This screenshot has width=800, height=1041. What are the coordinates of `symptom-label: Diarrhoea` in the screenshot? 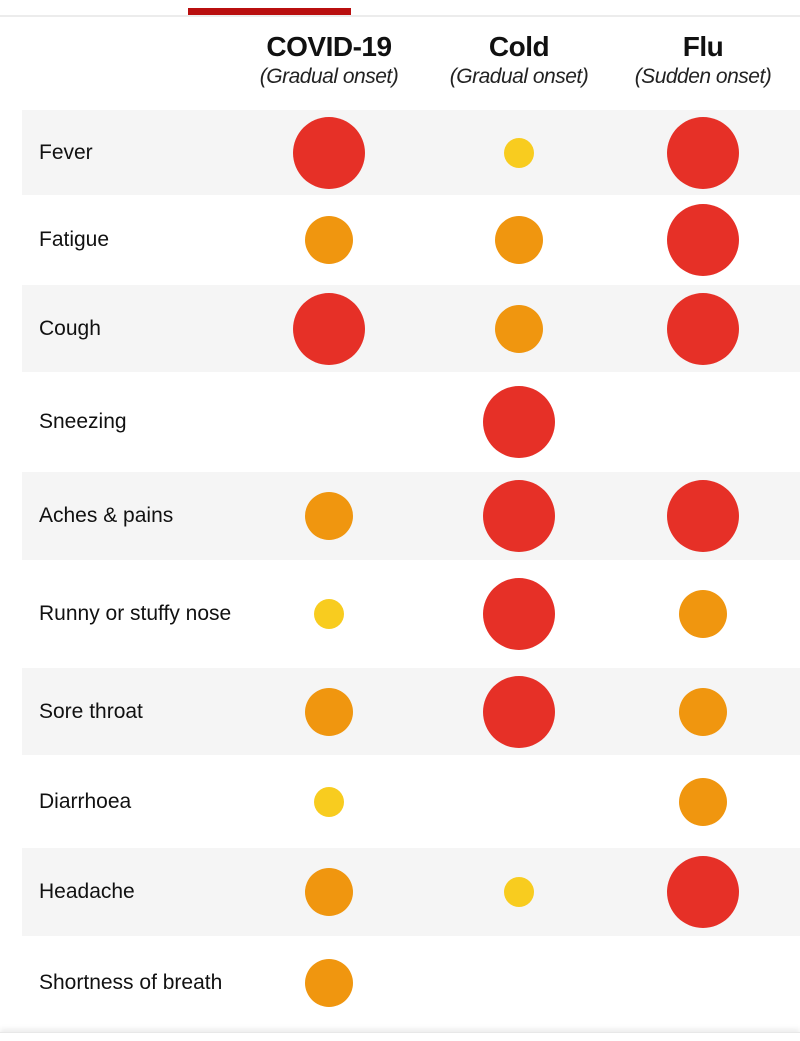 It's located at (85, 801).